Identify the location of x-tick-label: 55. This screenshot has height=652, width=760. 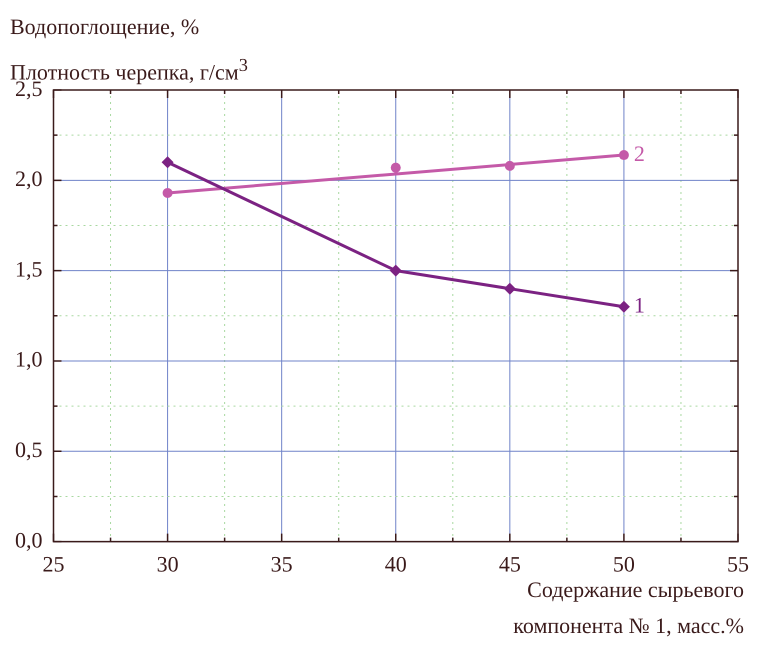
(738, 564).